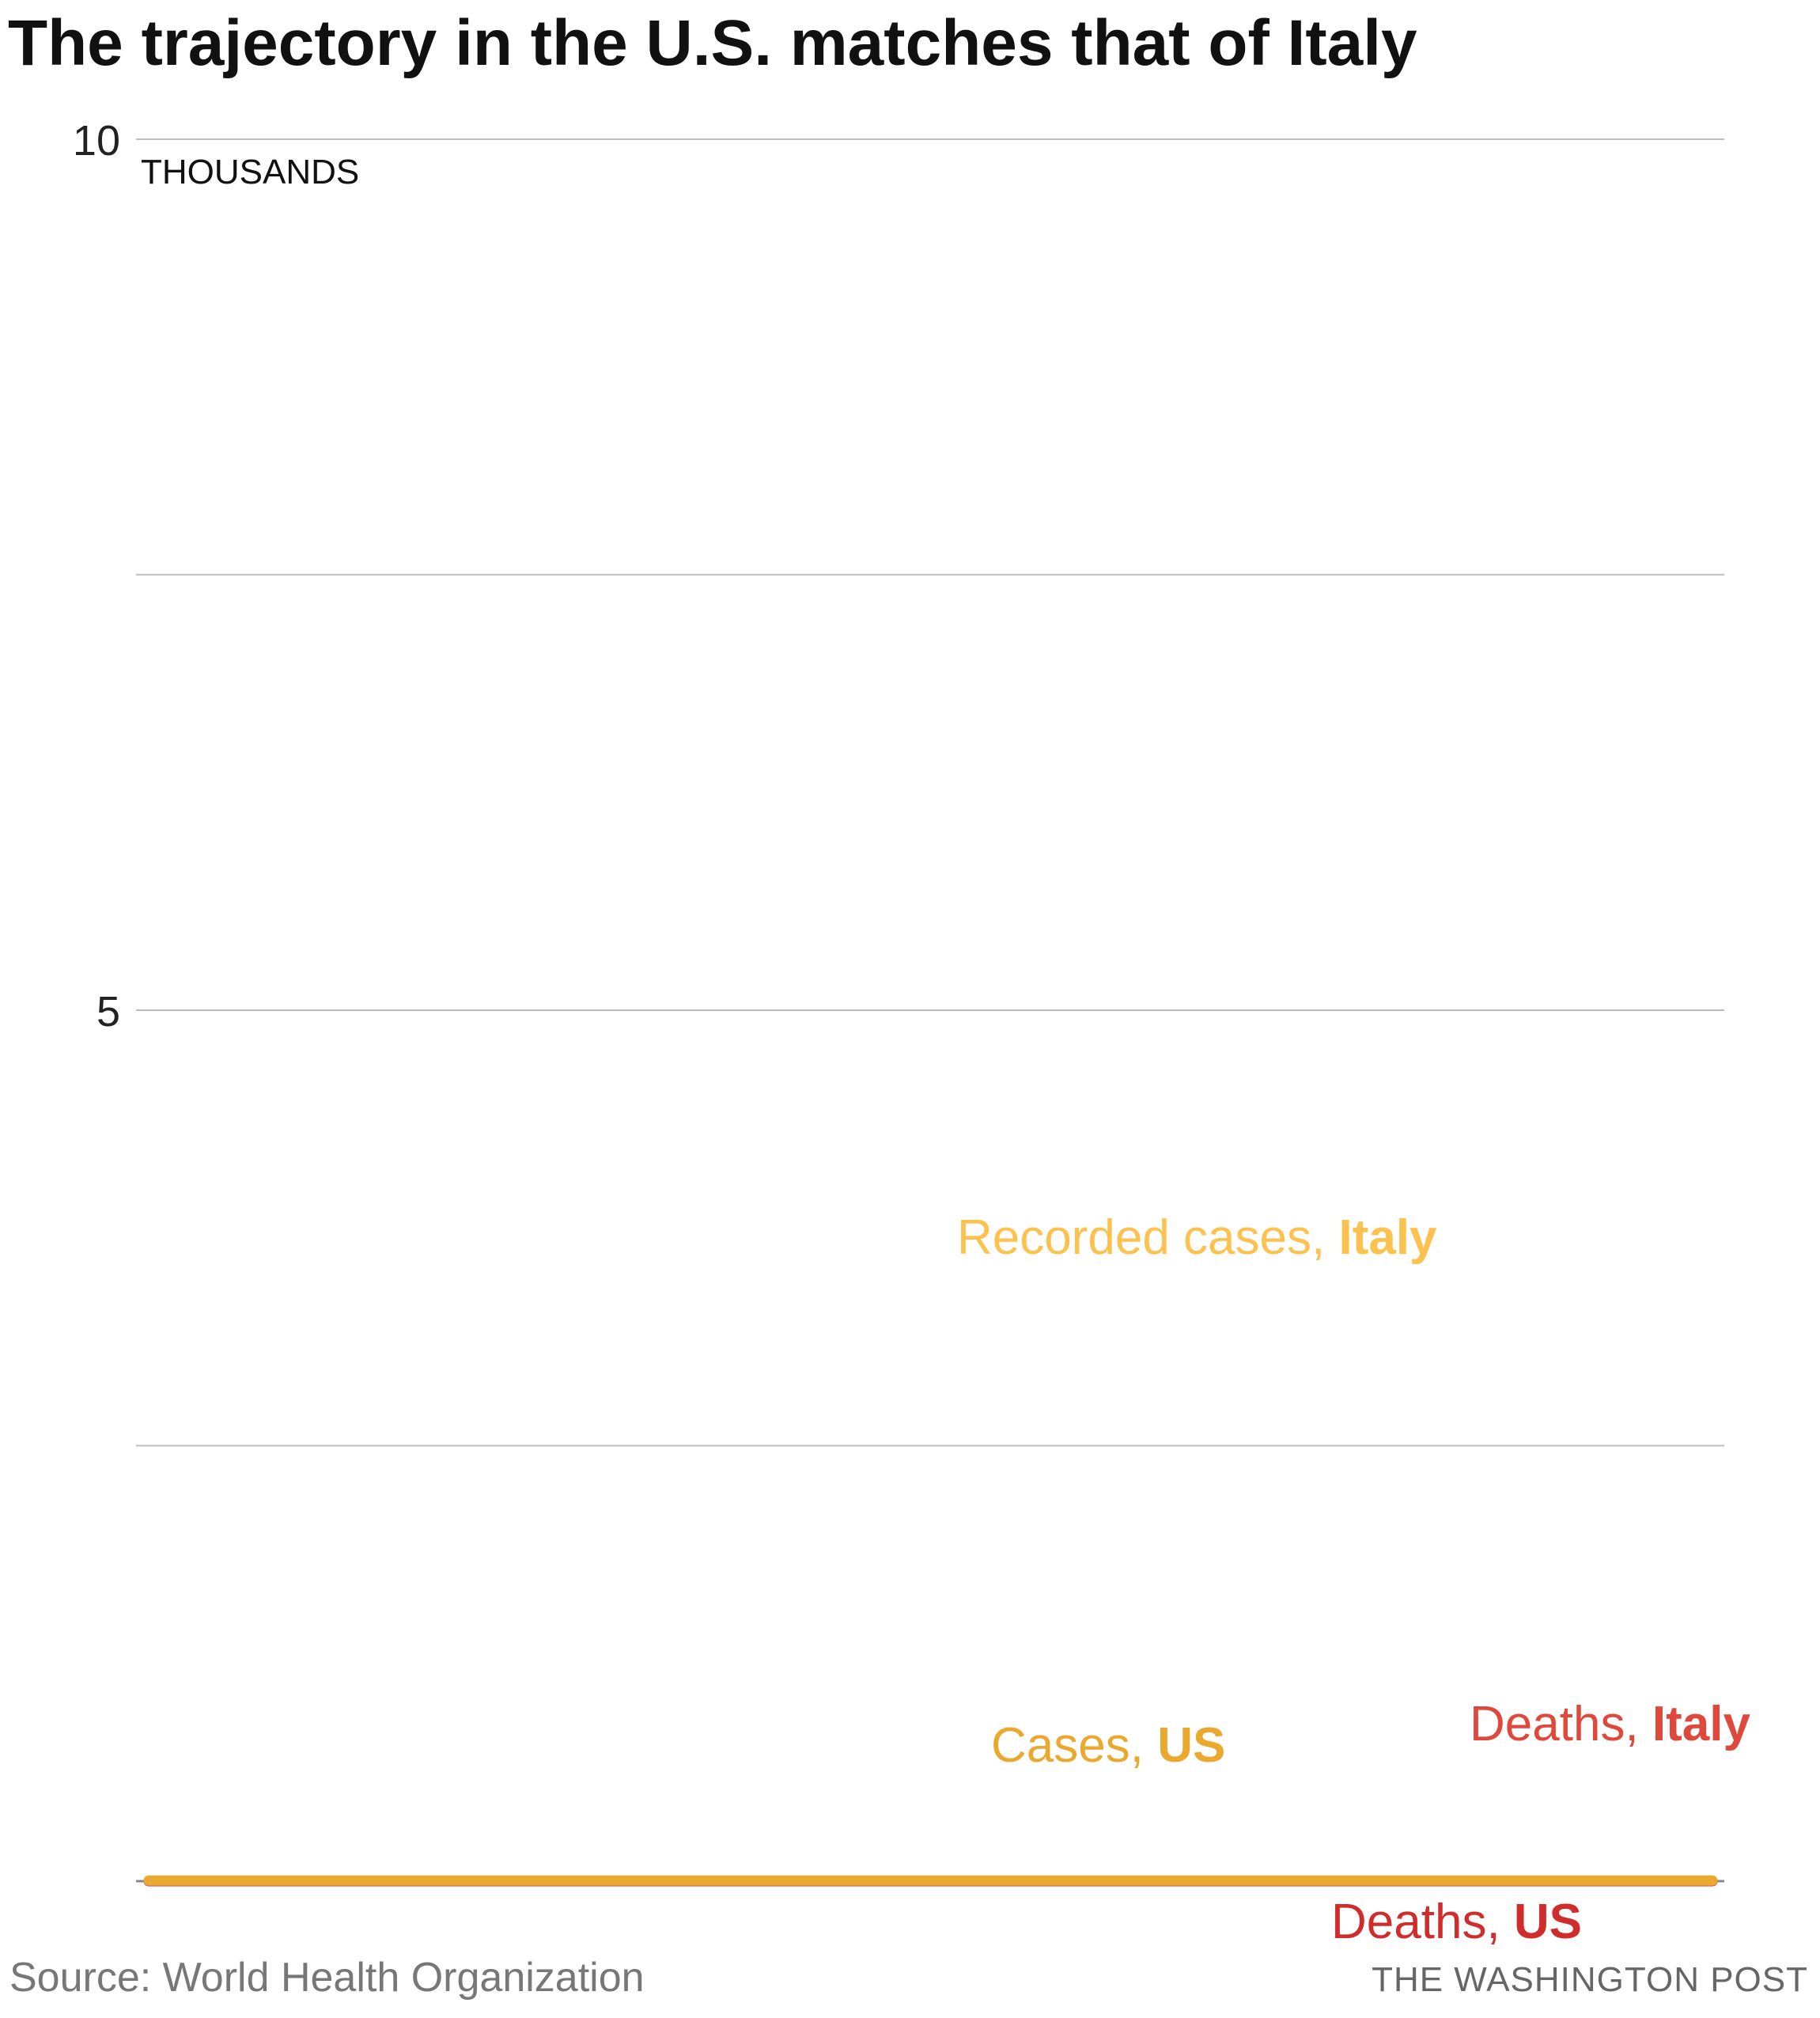 This screenshot has height=2018, width=1820. What do you see at coordinates (931, 1881) in the screenshot?
I see `series-lines` at bounding box center [931, 1881].